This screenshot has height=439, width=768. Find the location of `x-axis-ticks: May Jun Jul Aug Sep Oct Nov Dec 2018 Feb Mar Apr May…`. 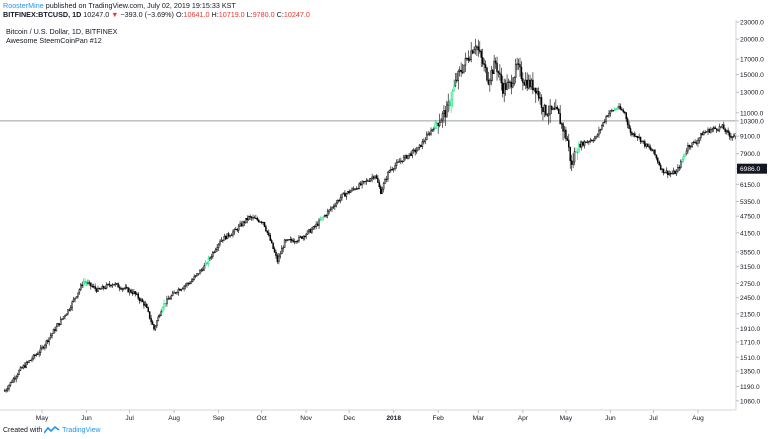

x-axis-ticks: May Jun Jul Aug Sep Oct Nov Dec 2018 Feb Mar Apr May… is located at coordinates (370, 416).